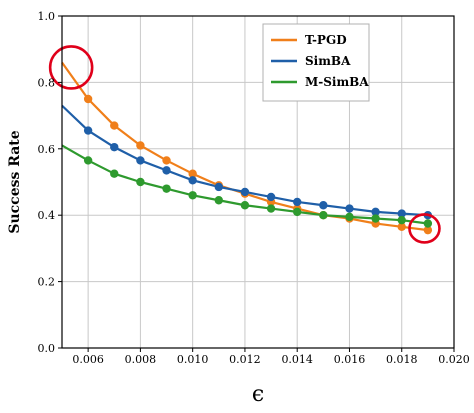 The width and height of the screenshot is (474, 413). Describe the element at coordinates (258, 394) in the screenshot. I see `x-axis-label: ϵ` at that location.